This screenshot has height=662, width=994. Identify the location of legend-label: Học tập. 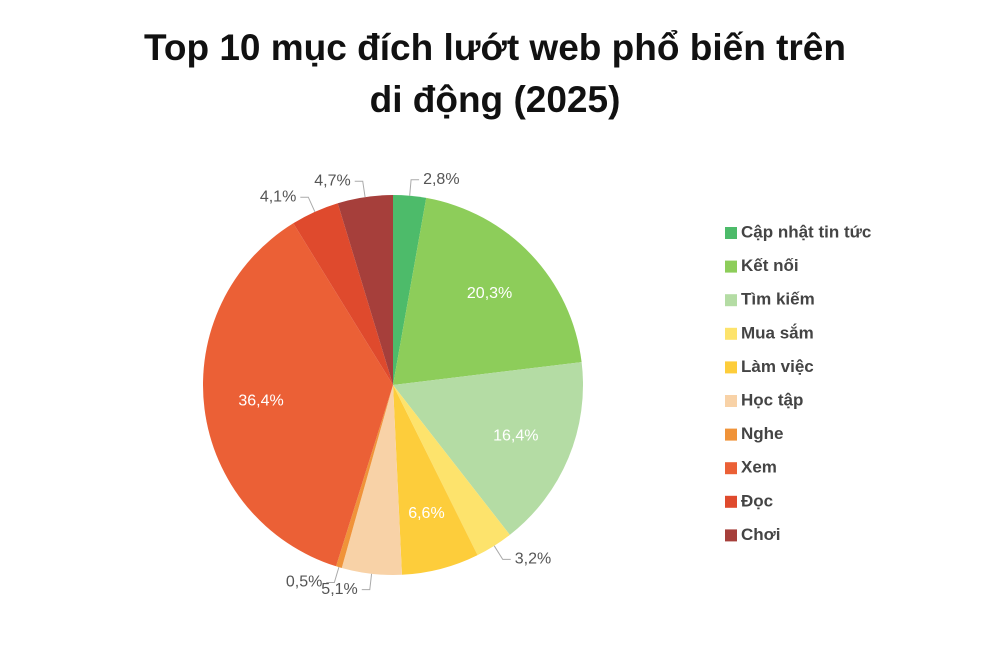
(772, 399).